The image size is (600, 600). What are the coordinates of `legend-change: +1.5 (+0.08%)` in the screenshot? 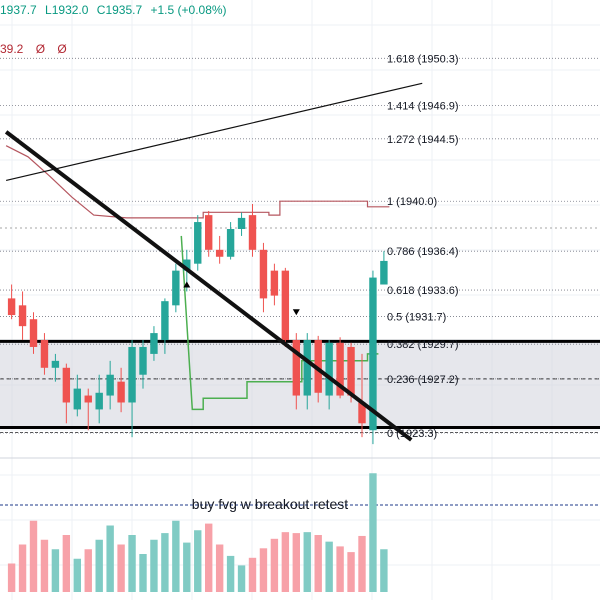 It's located at (188, 10).